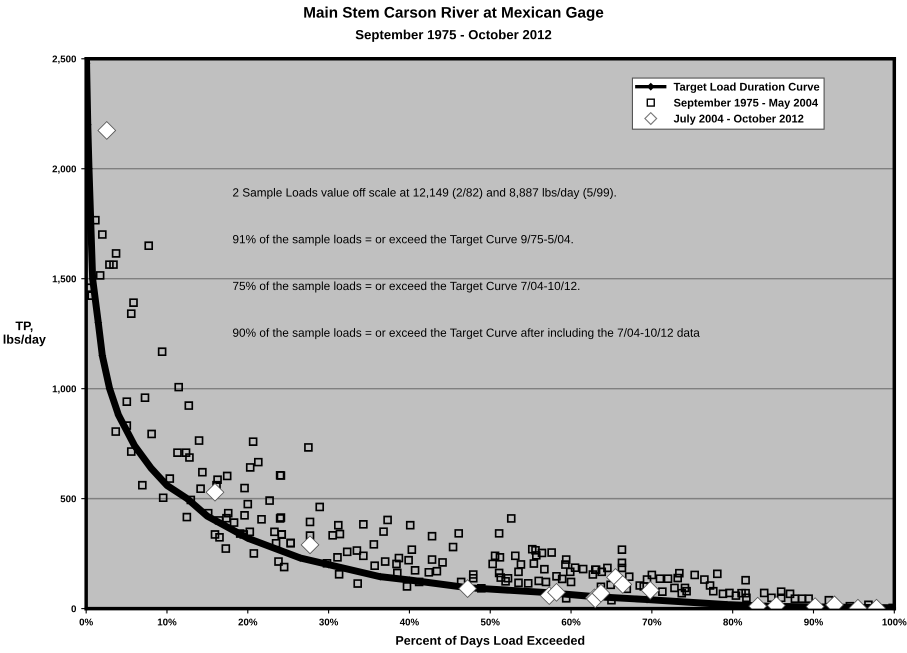  Describe the element at coordinates (406, 286) in the screenshot. I see `annotation: 75% of the sample loads = or exceed the Target Curve 7/04-10/12.` at that location.